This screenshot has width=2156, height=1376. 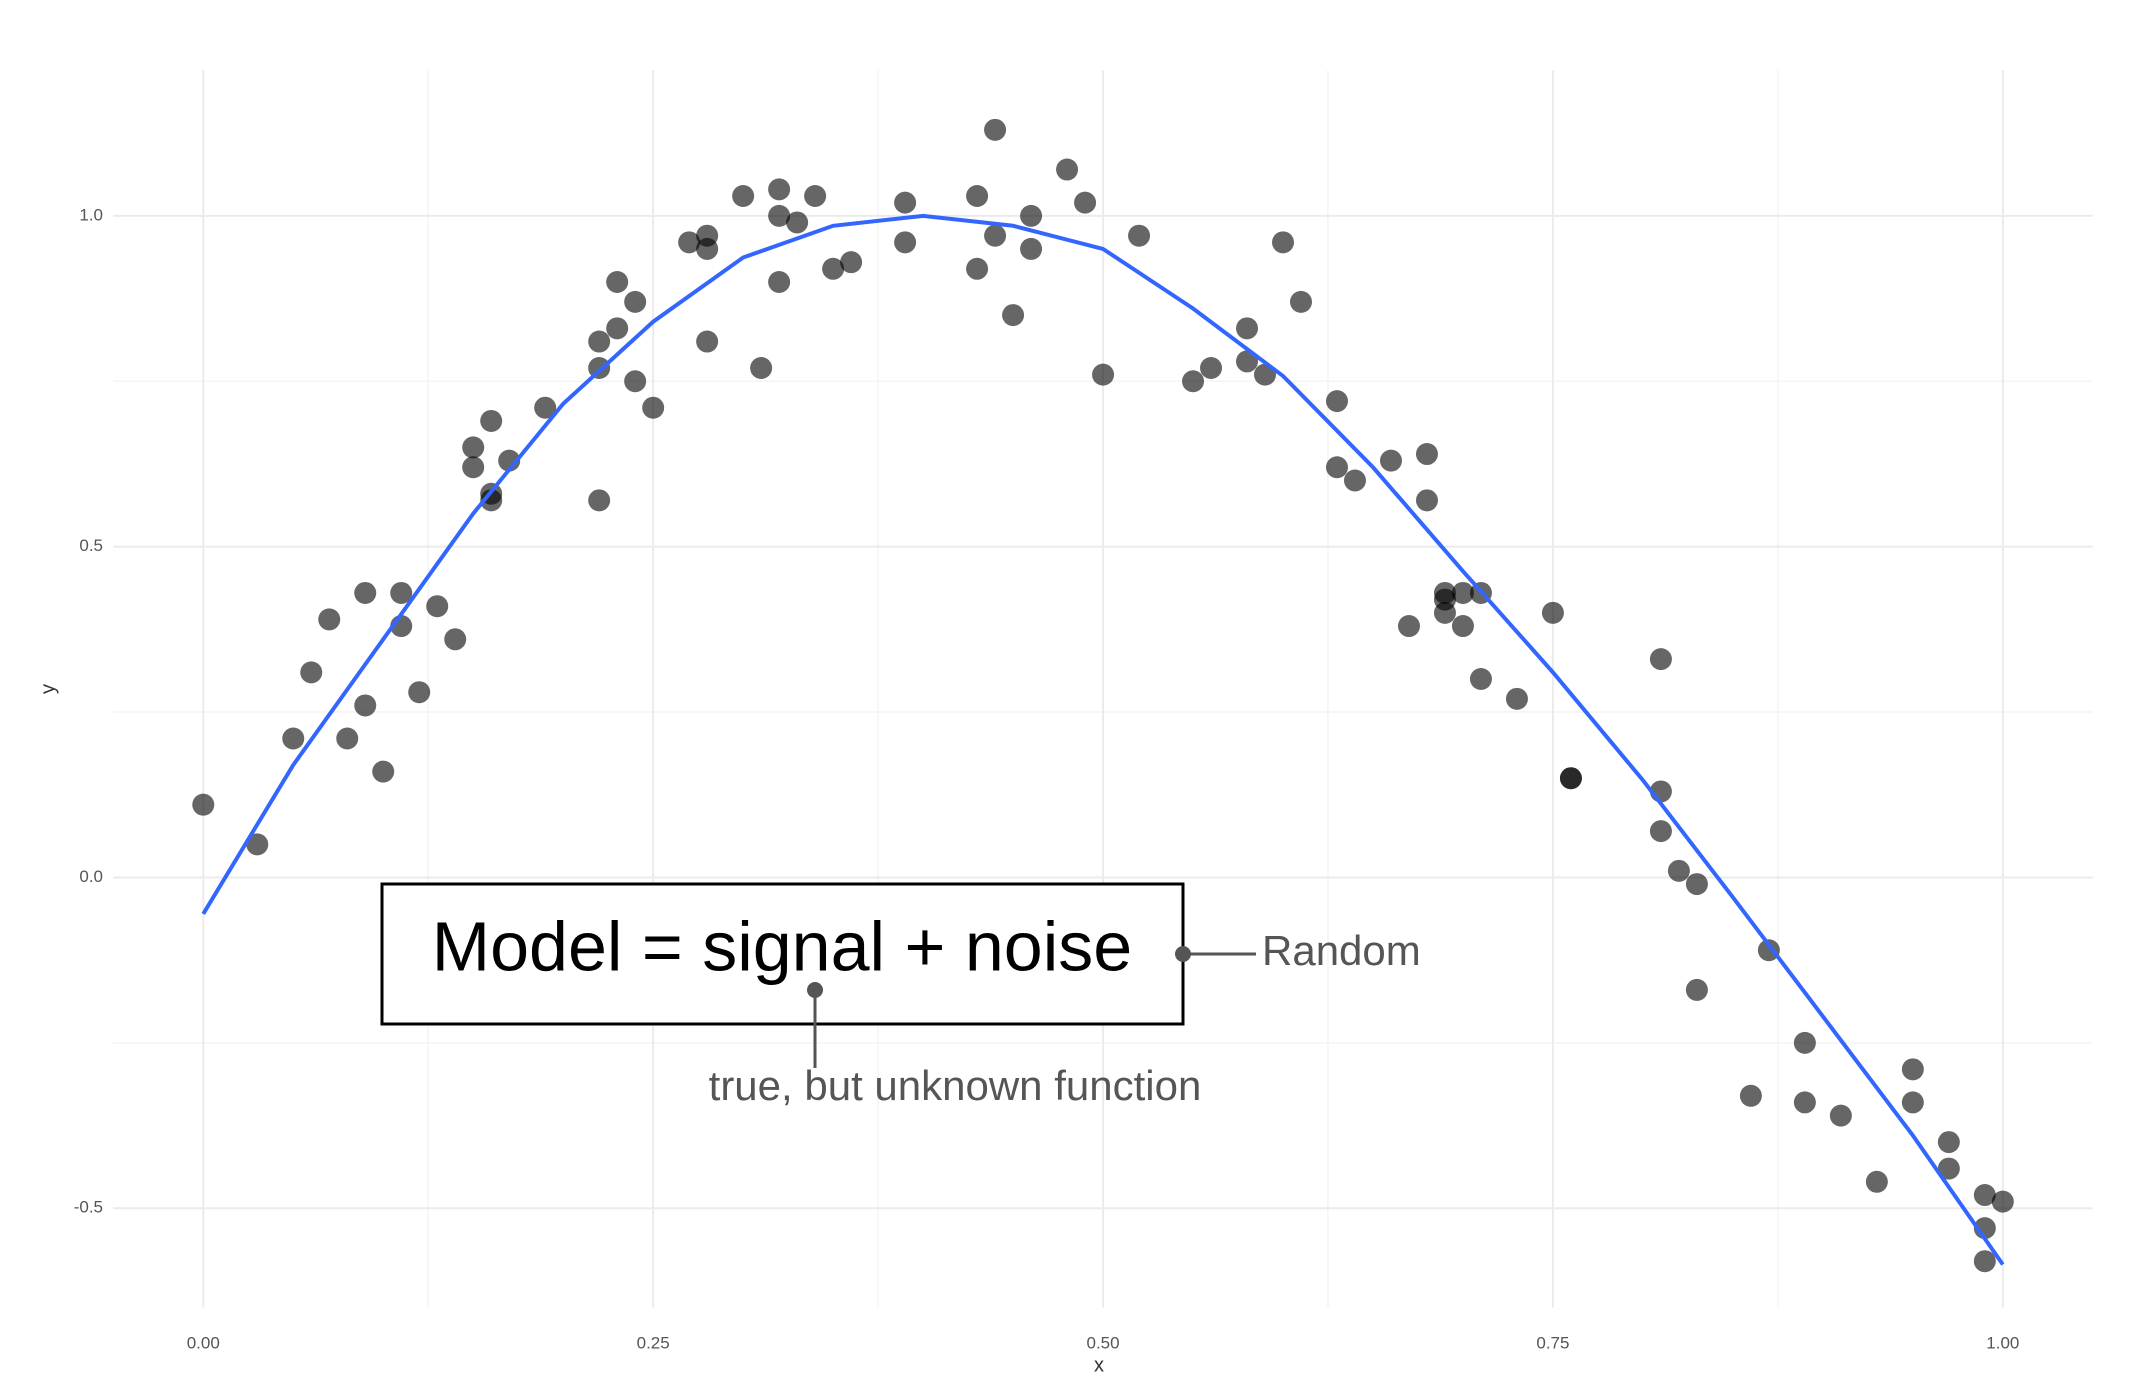 What do you see at coordinates (782, 946) in the screenshot?
I see `annotation-title: Model = signal + noise` at bounding box center [782, 946].